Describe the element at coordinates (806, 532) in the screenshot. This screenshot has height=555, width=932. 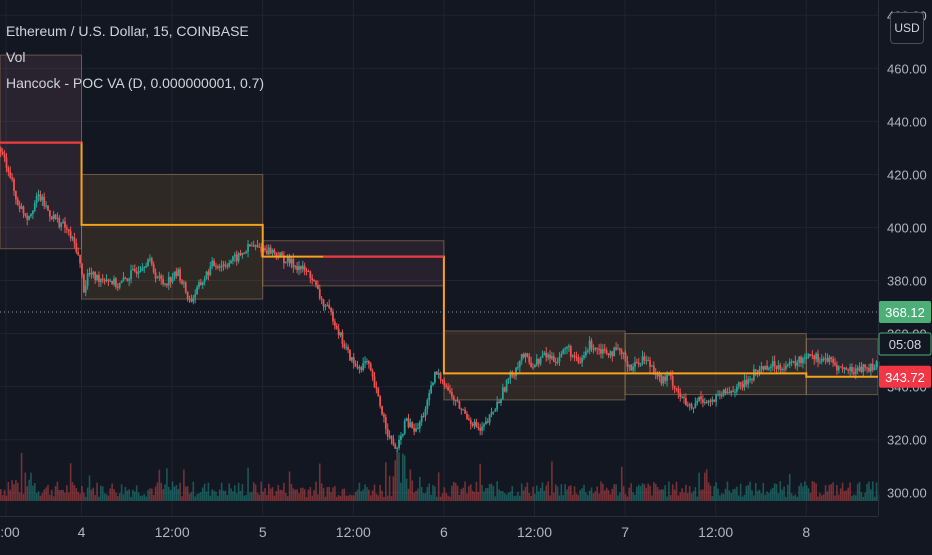
I see `time-axis-tick-label: 8` at that location.